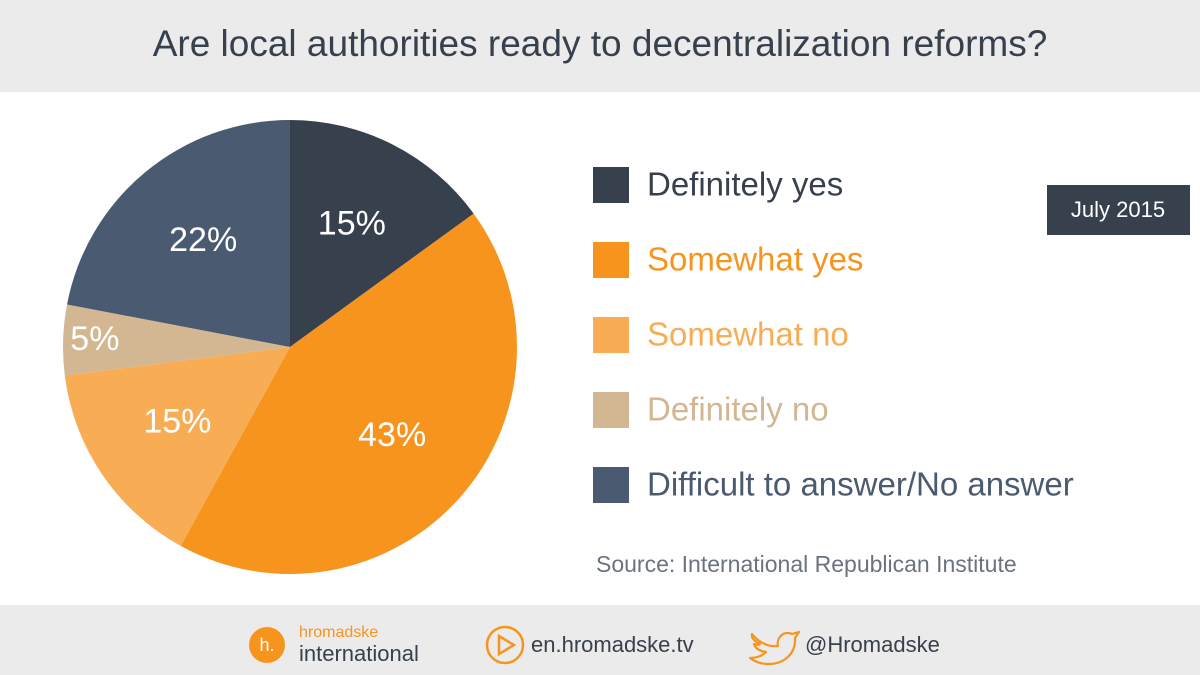  I want to click on annotation-box, so click(1118, 210).